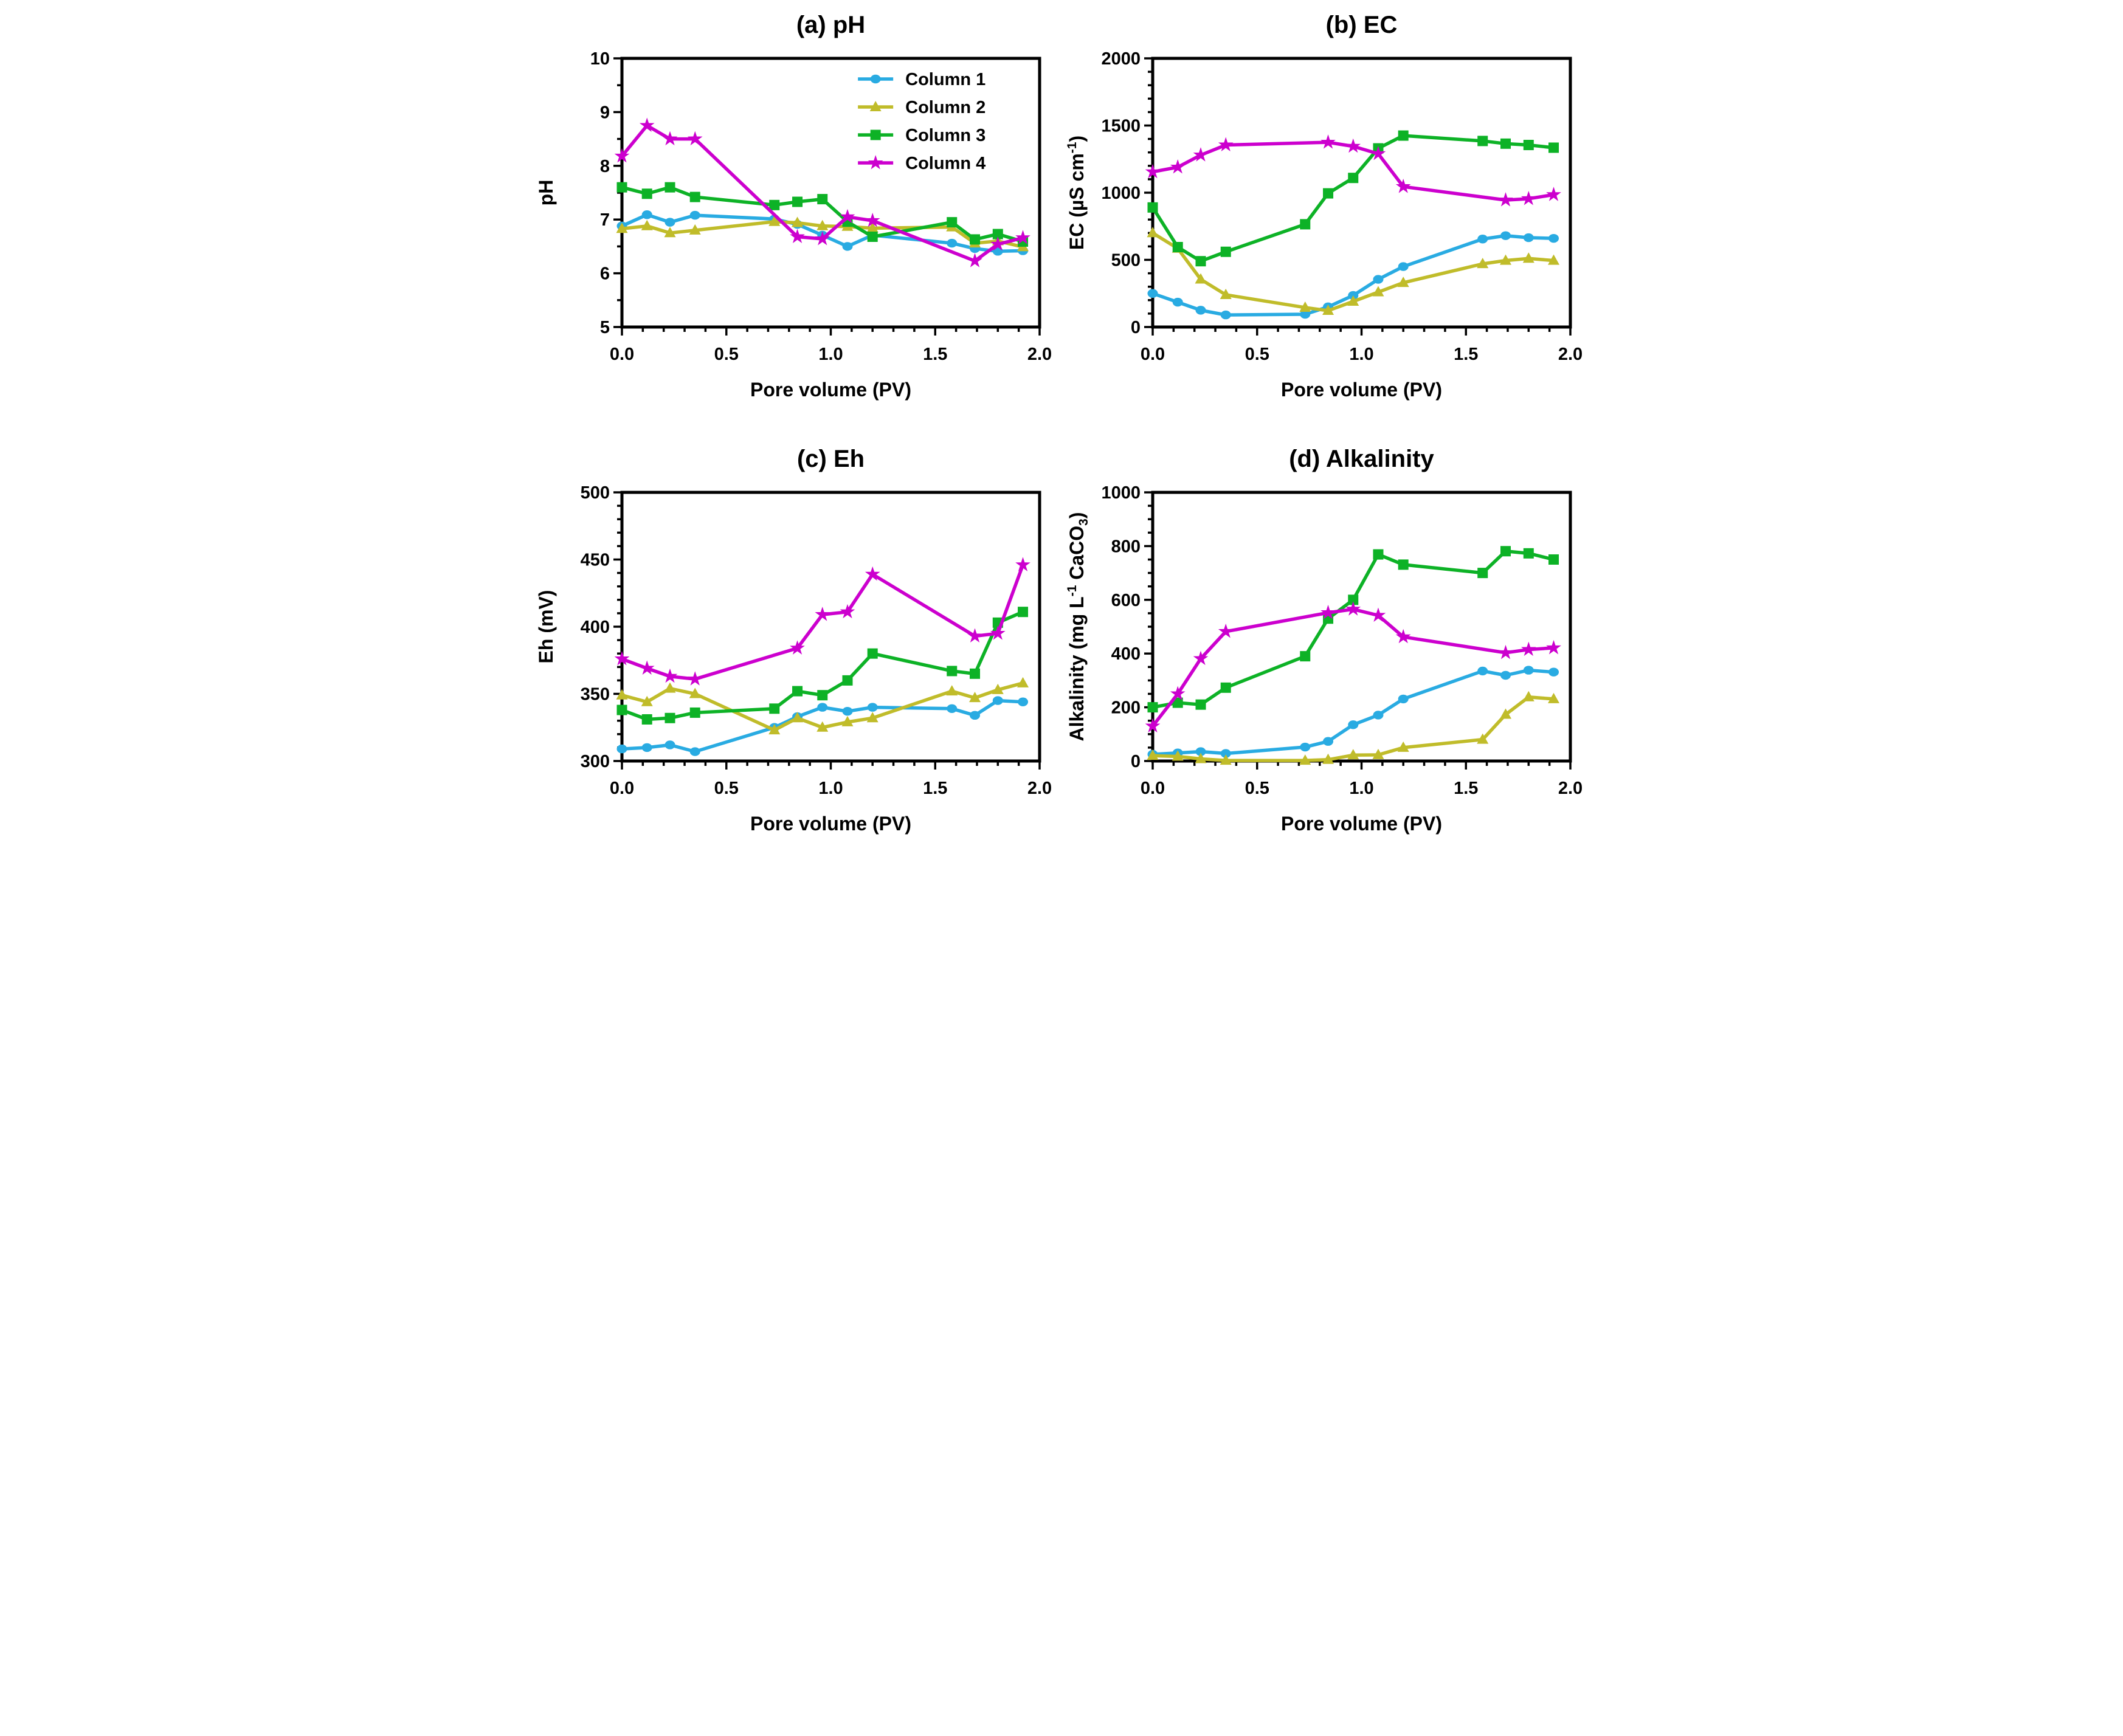 Image resolution: width=2123 pixels, height=1736 pixels. I want to click on legend-item-label: Column 2, so click(945, 107).